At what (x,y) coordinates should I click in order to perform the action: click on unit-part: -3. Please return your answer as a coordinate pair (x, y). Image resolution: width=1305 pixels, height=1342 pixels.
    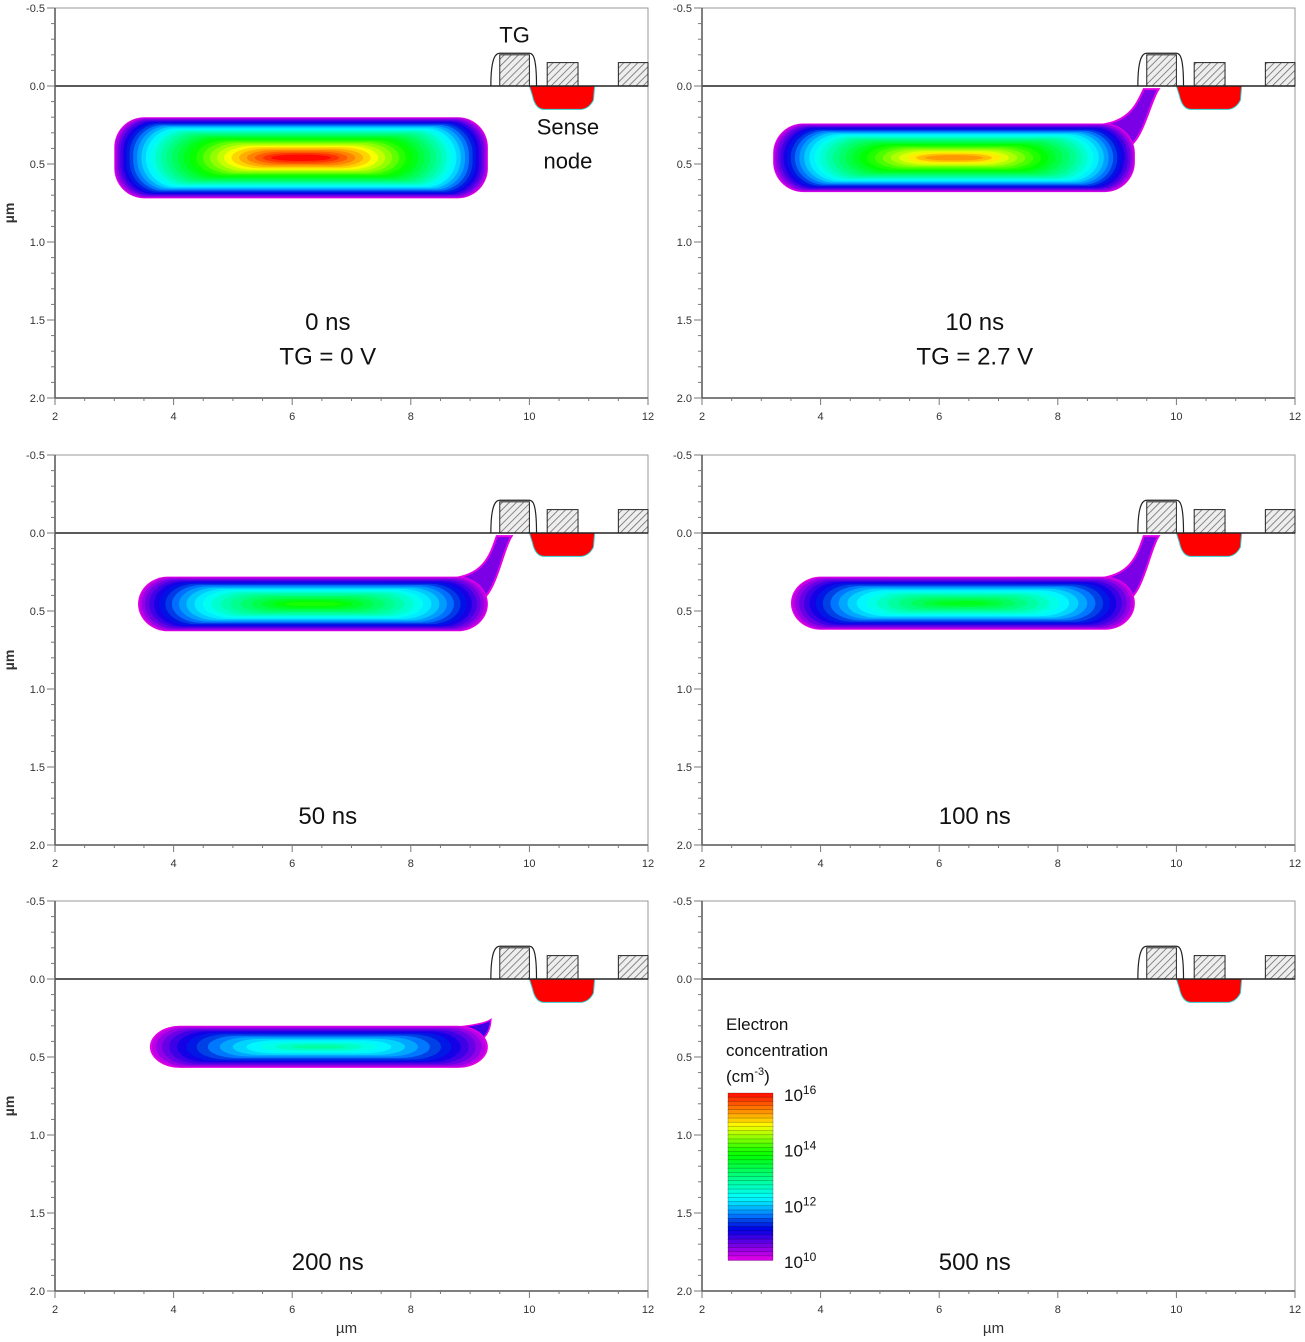
    Looking at the image, I should click on (759, 1072).